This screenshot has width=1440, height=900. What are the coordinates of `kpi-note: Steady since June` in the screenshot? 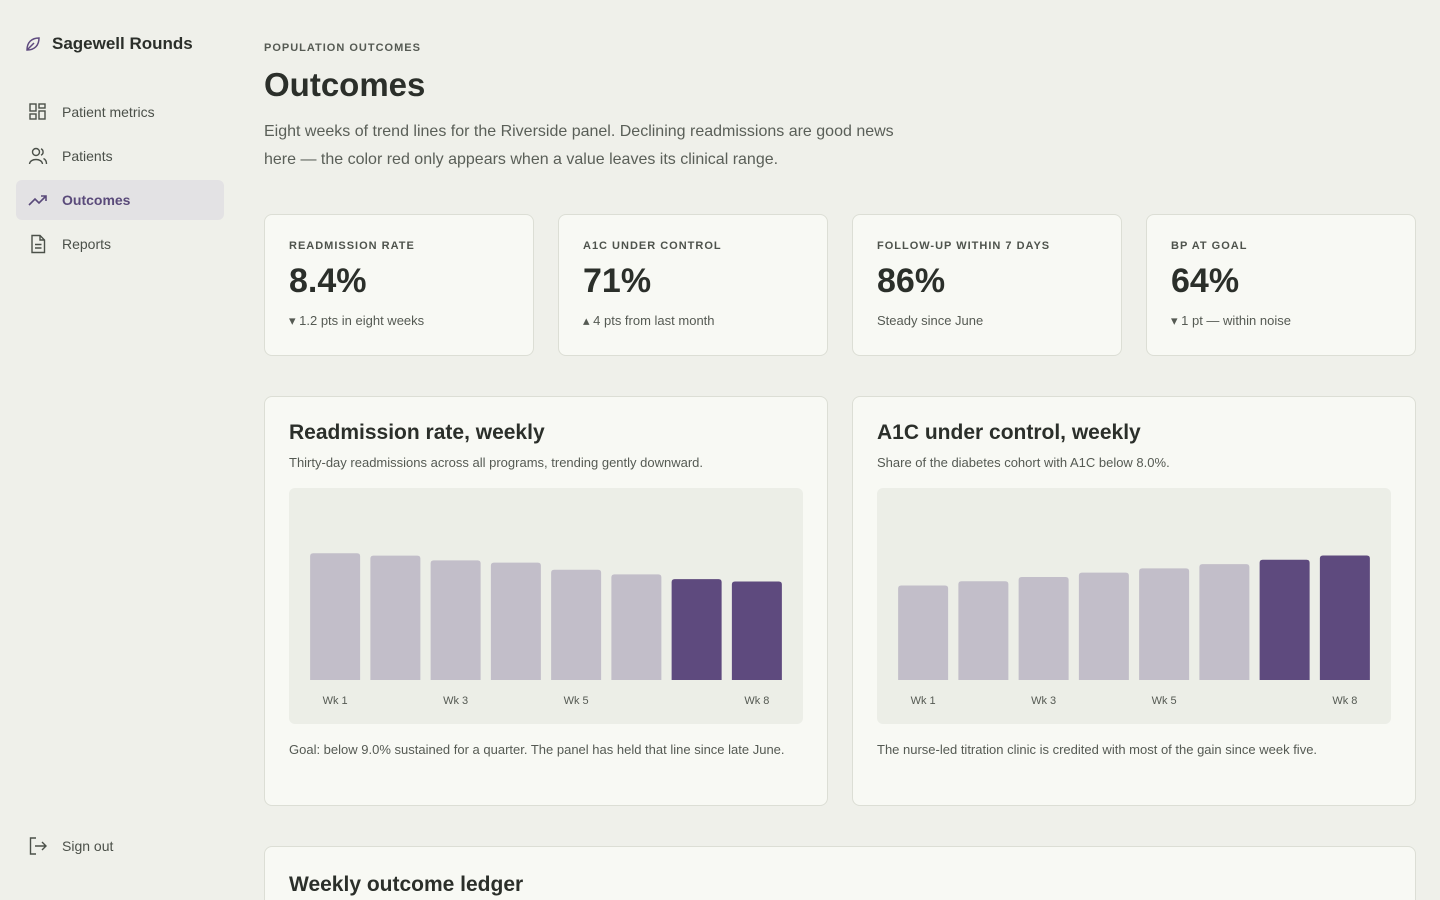 It's located at (930, 320).